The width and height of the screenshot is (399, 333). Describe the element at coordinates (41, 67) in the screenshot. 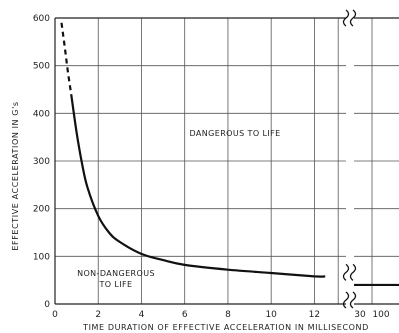

I see `y-tick-label: 500` at that location.